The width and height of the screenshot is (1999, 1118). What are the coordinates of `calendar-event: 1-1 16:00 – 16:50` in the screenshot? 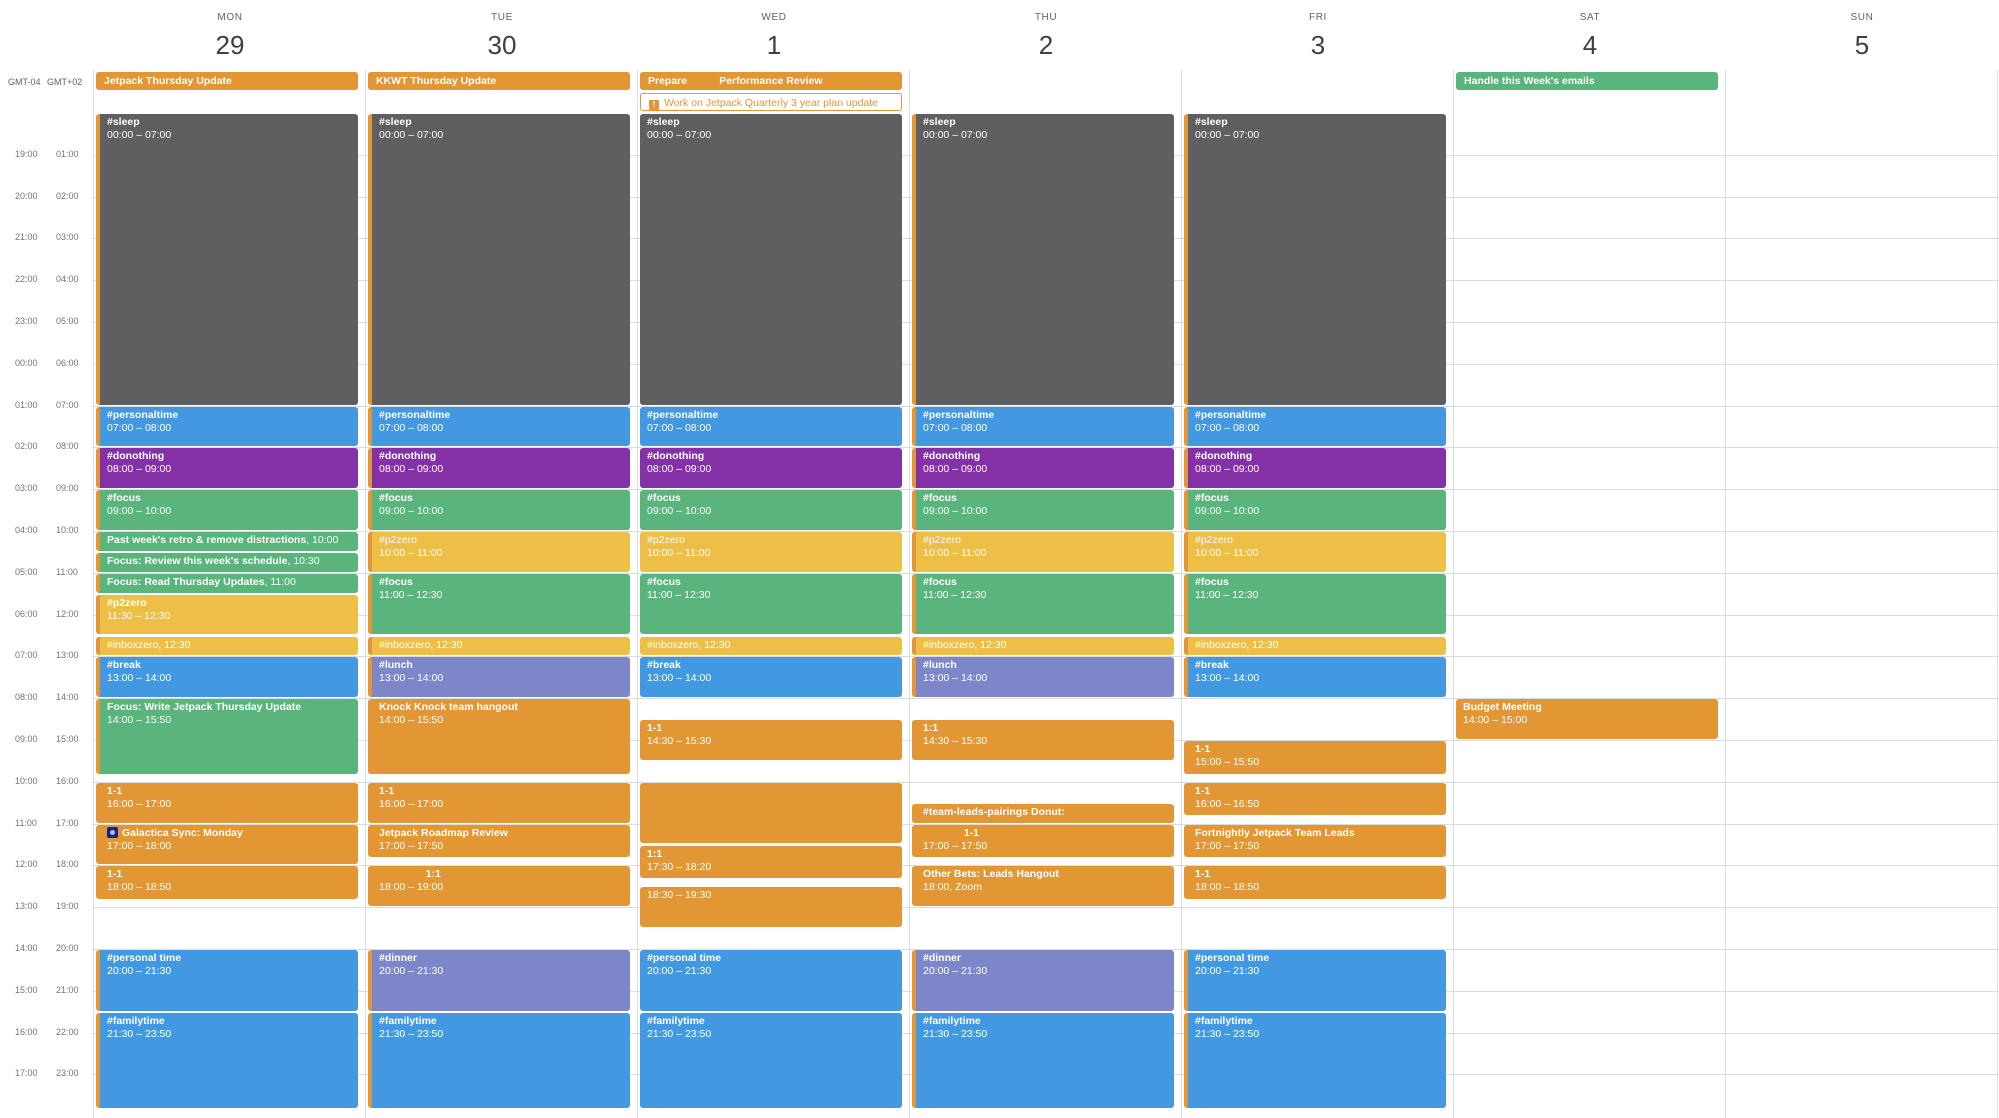 It's located at (1315, 799).